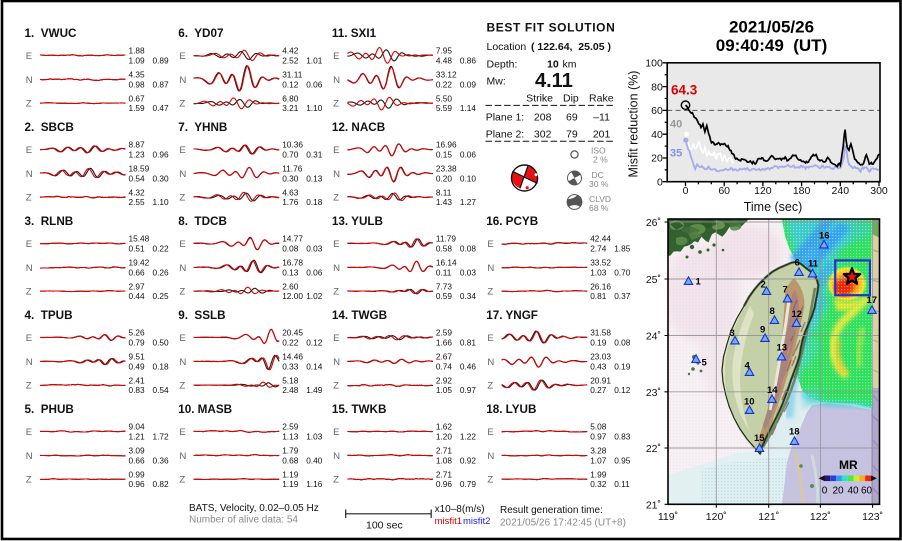 Image resolution: width=902 pixels, height=541 pixels. I want to click on svg-text: 21˚, so click(653, 505).